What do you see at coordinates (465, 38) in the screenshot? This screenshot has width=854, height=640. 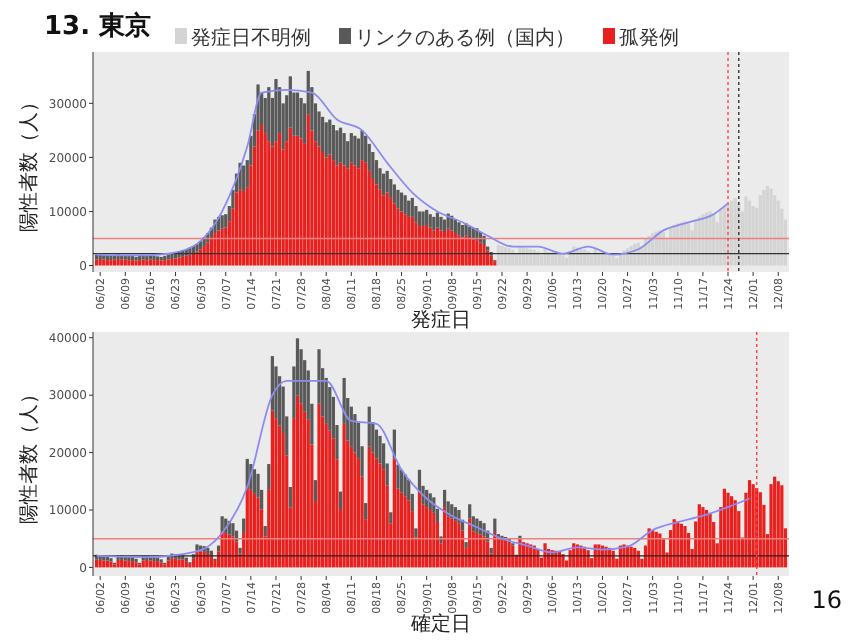 I see `legend-label: リンクのある例（国内）` at bounding box center [465, 38].